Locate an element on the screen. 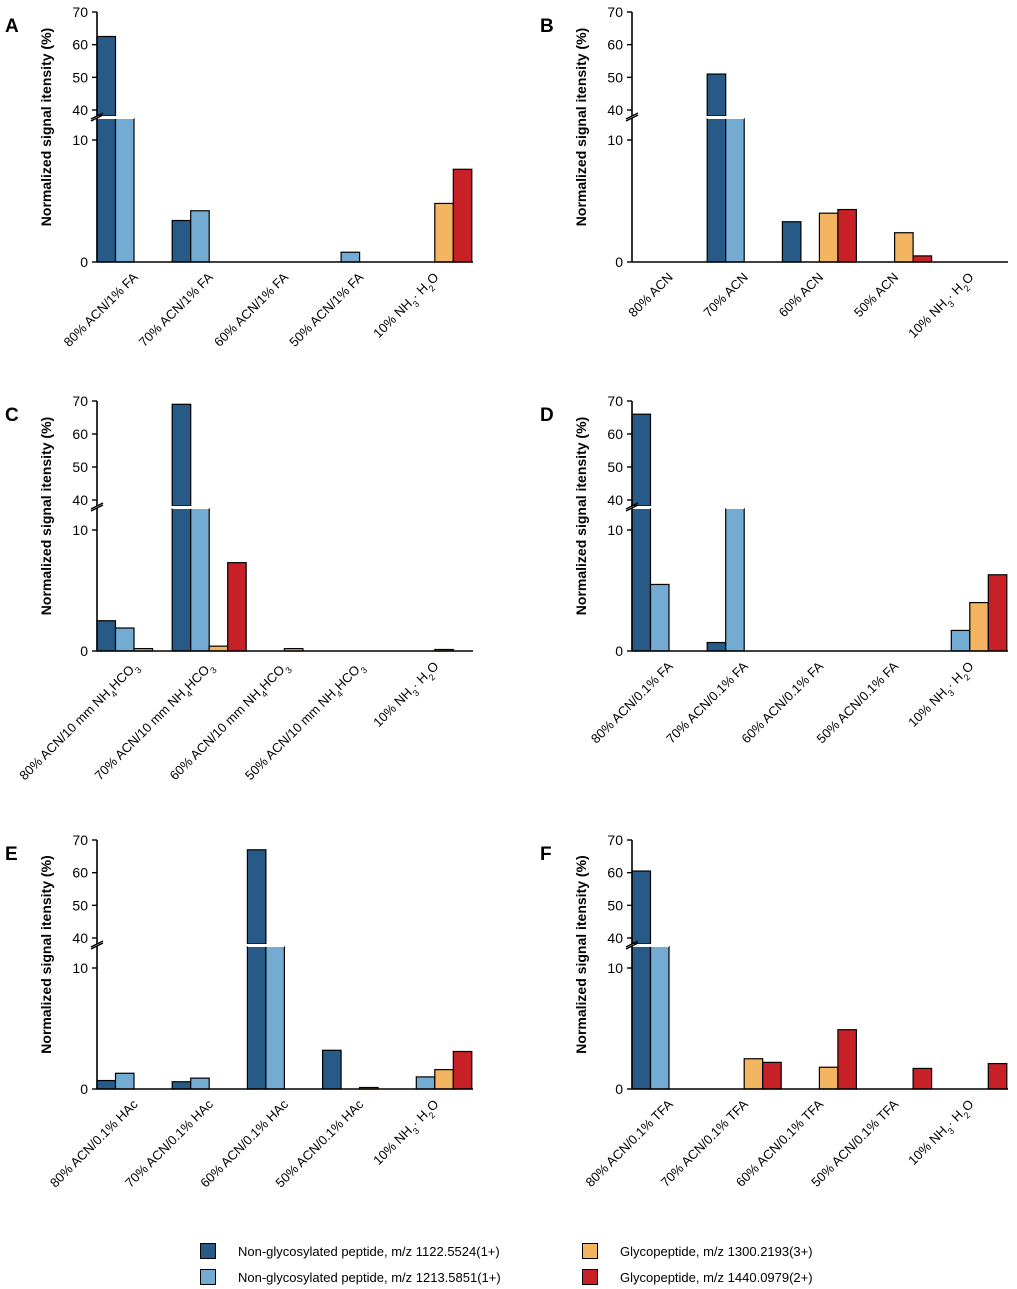 The height and width of the screenshot is (1289, 1017). x-tick-label-D-4: 50% ACN/0.1% FA is located at coordinates (858, 702).